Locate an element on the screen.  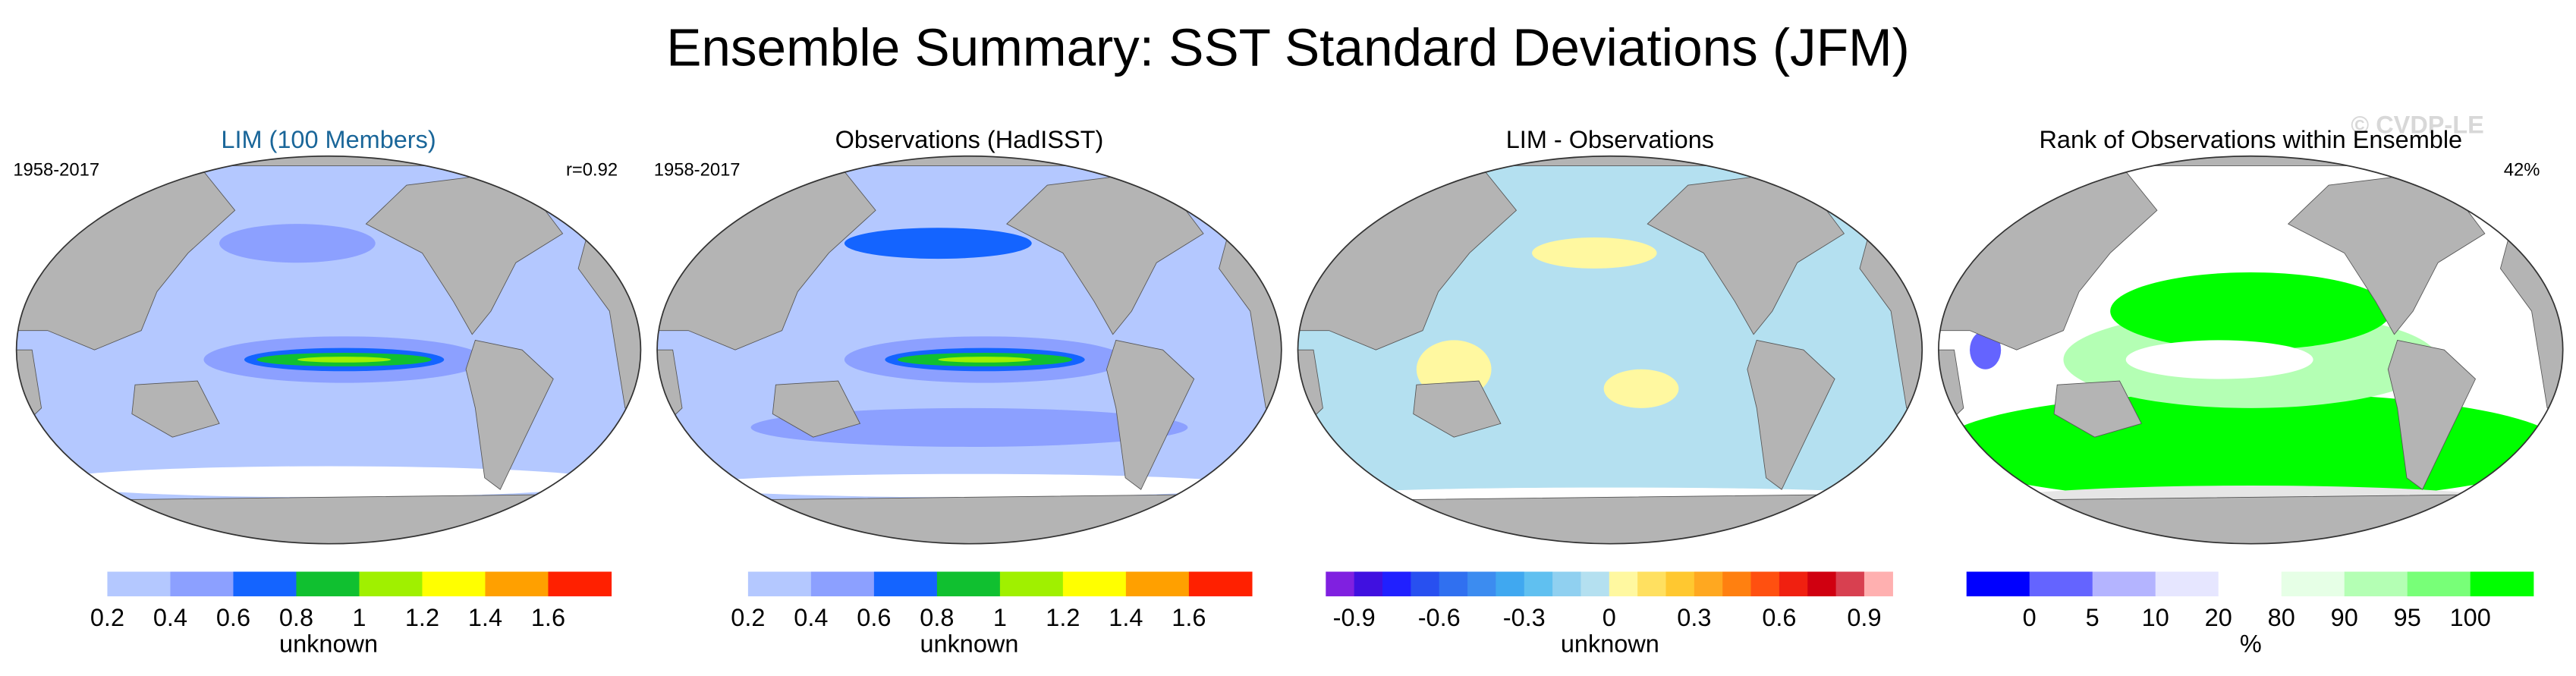
stat-label: r=0.92 is located at coordinates (592, 170).